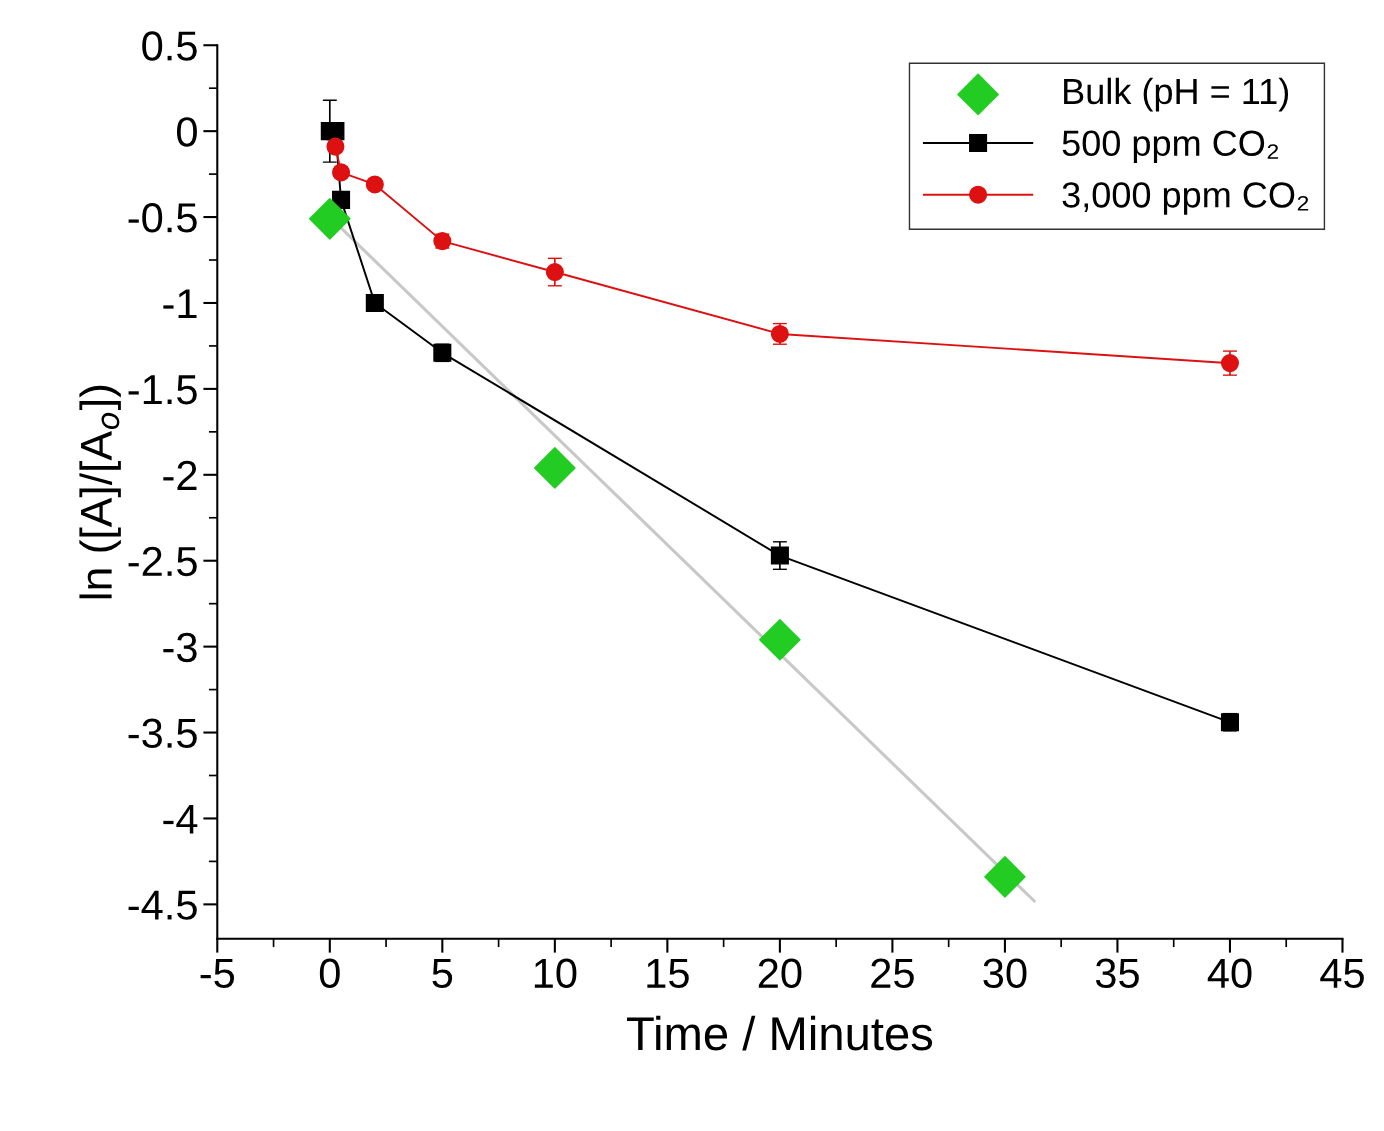 The image size is (1384, 1131). Describe the element at coordinates (442, 974) in the screenshot. I see `x-tick-label: 5` at that location.